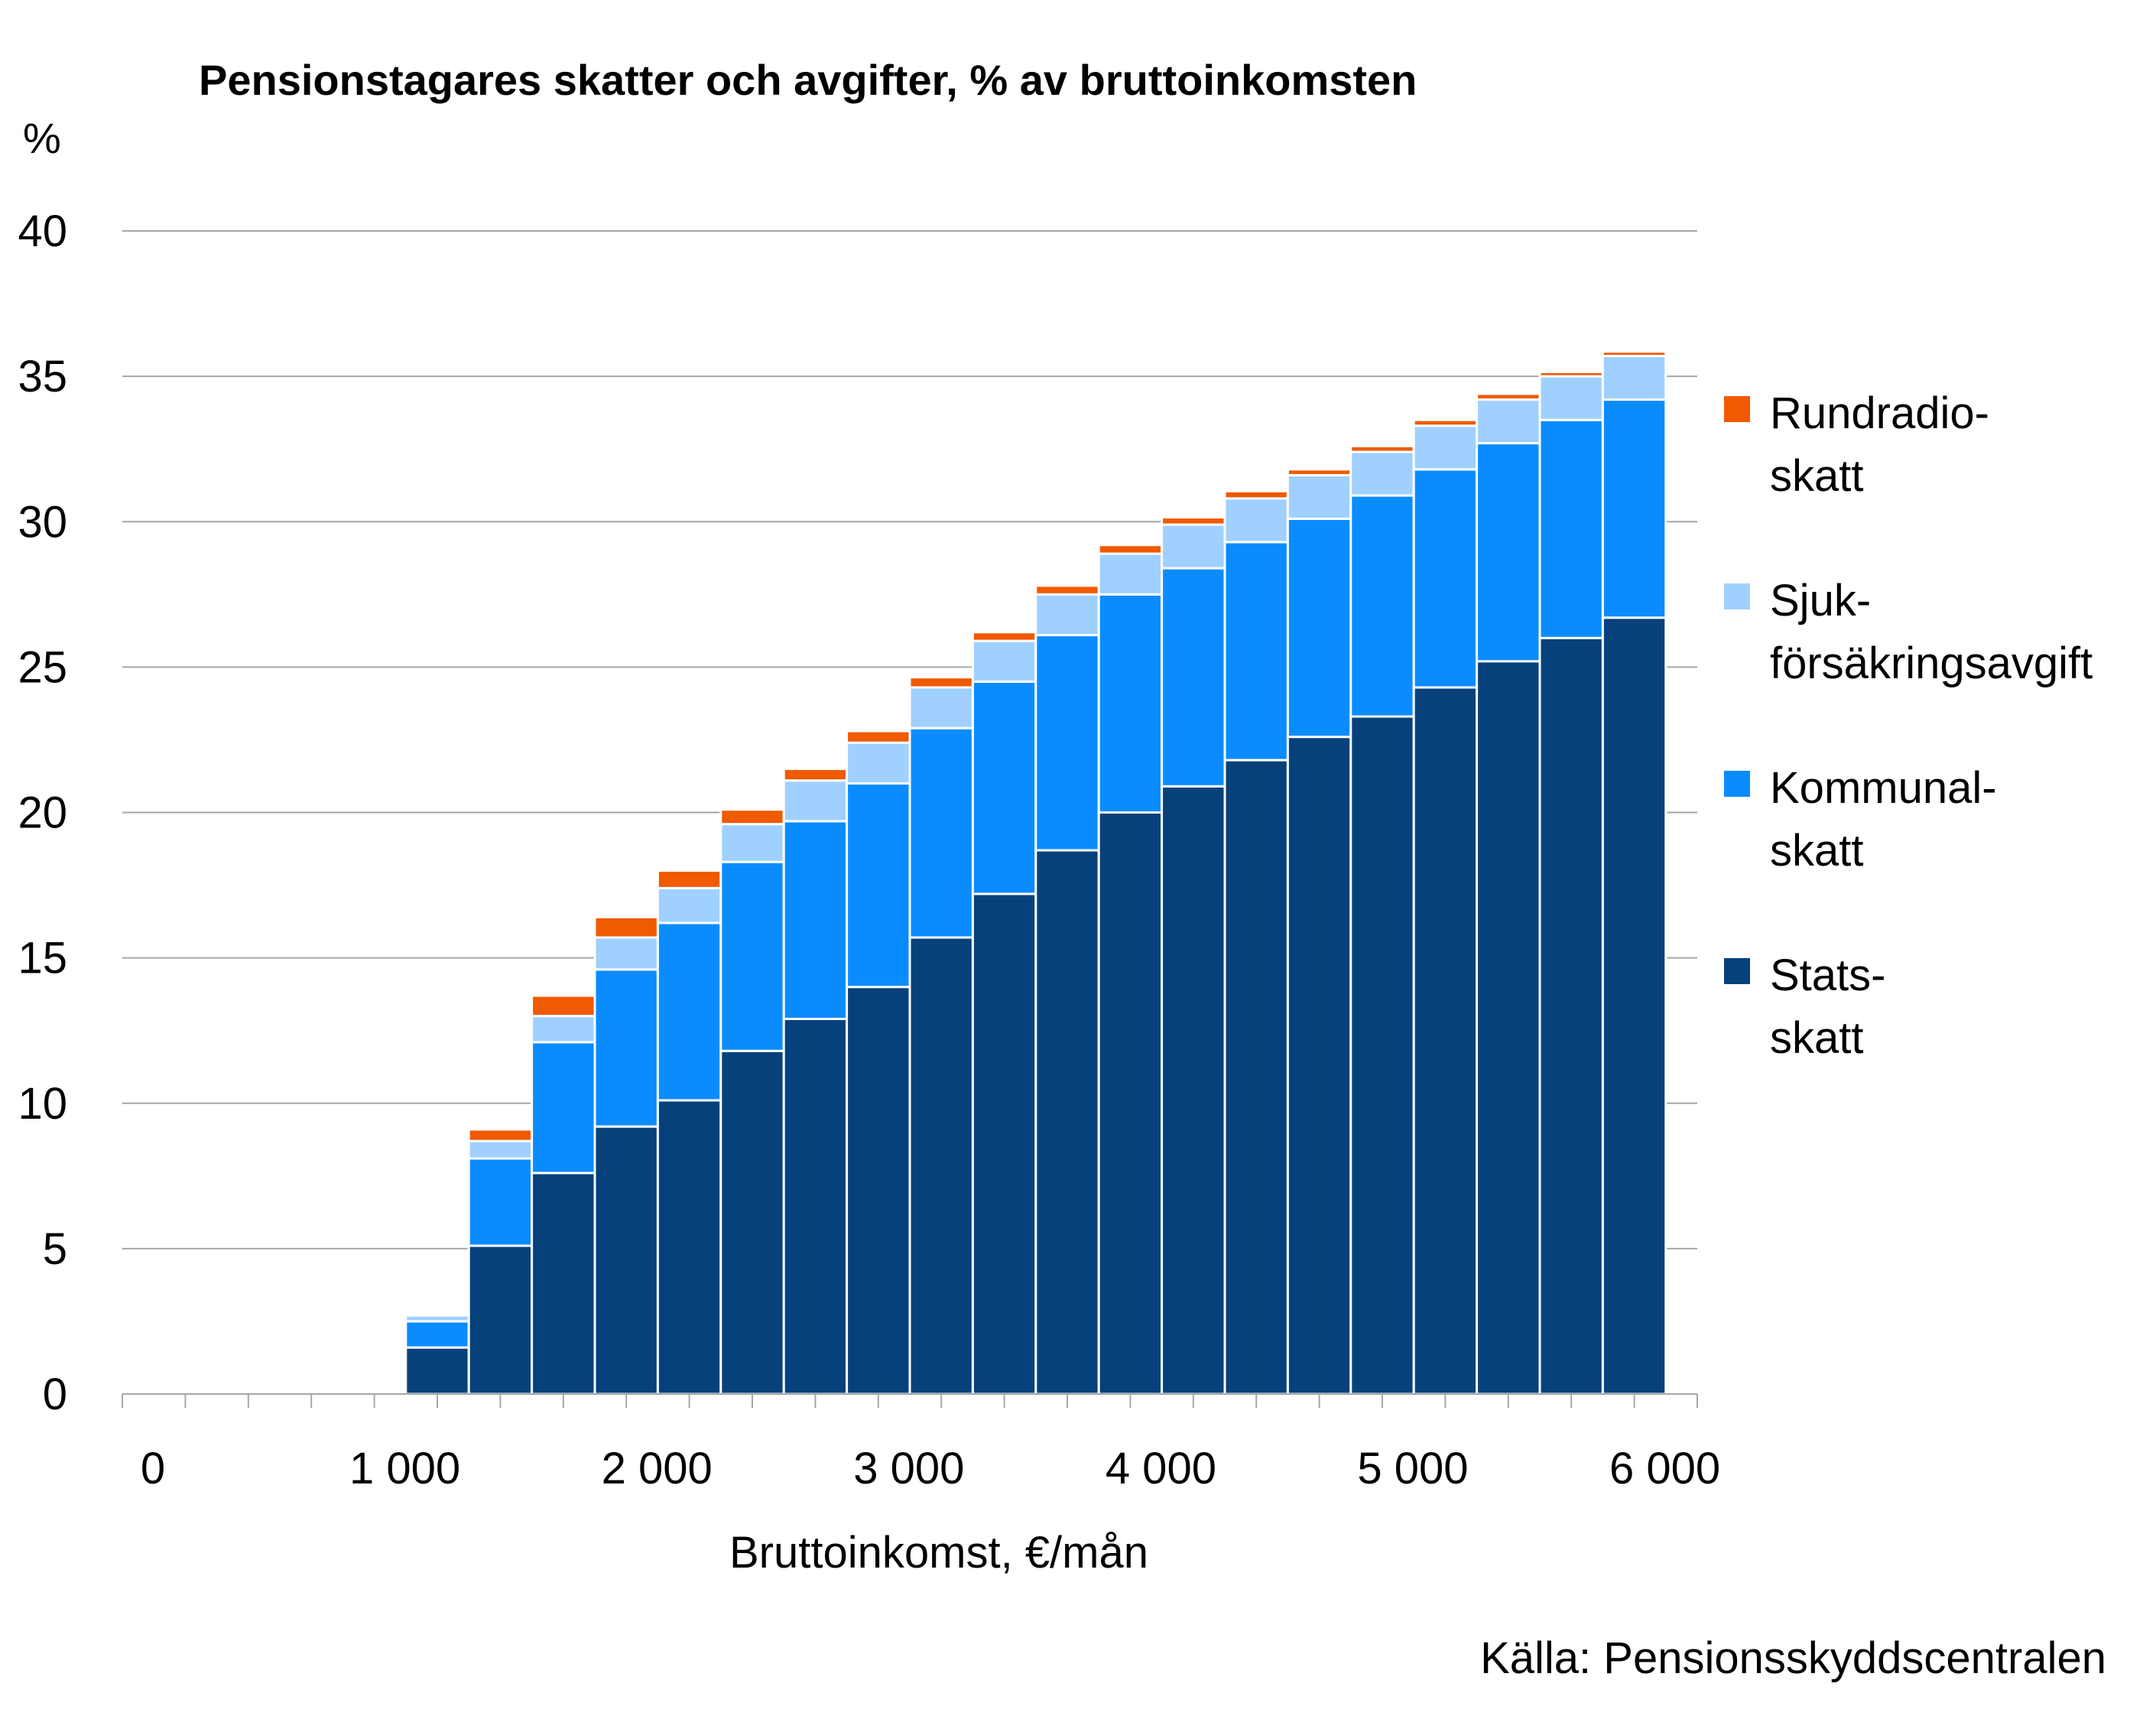 The width and height of the screenshot is (2156, 1719). I want to click on y-tick-label: 0, so click(55, 1394).